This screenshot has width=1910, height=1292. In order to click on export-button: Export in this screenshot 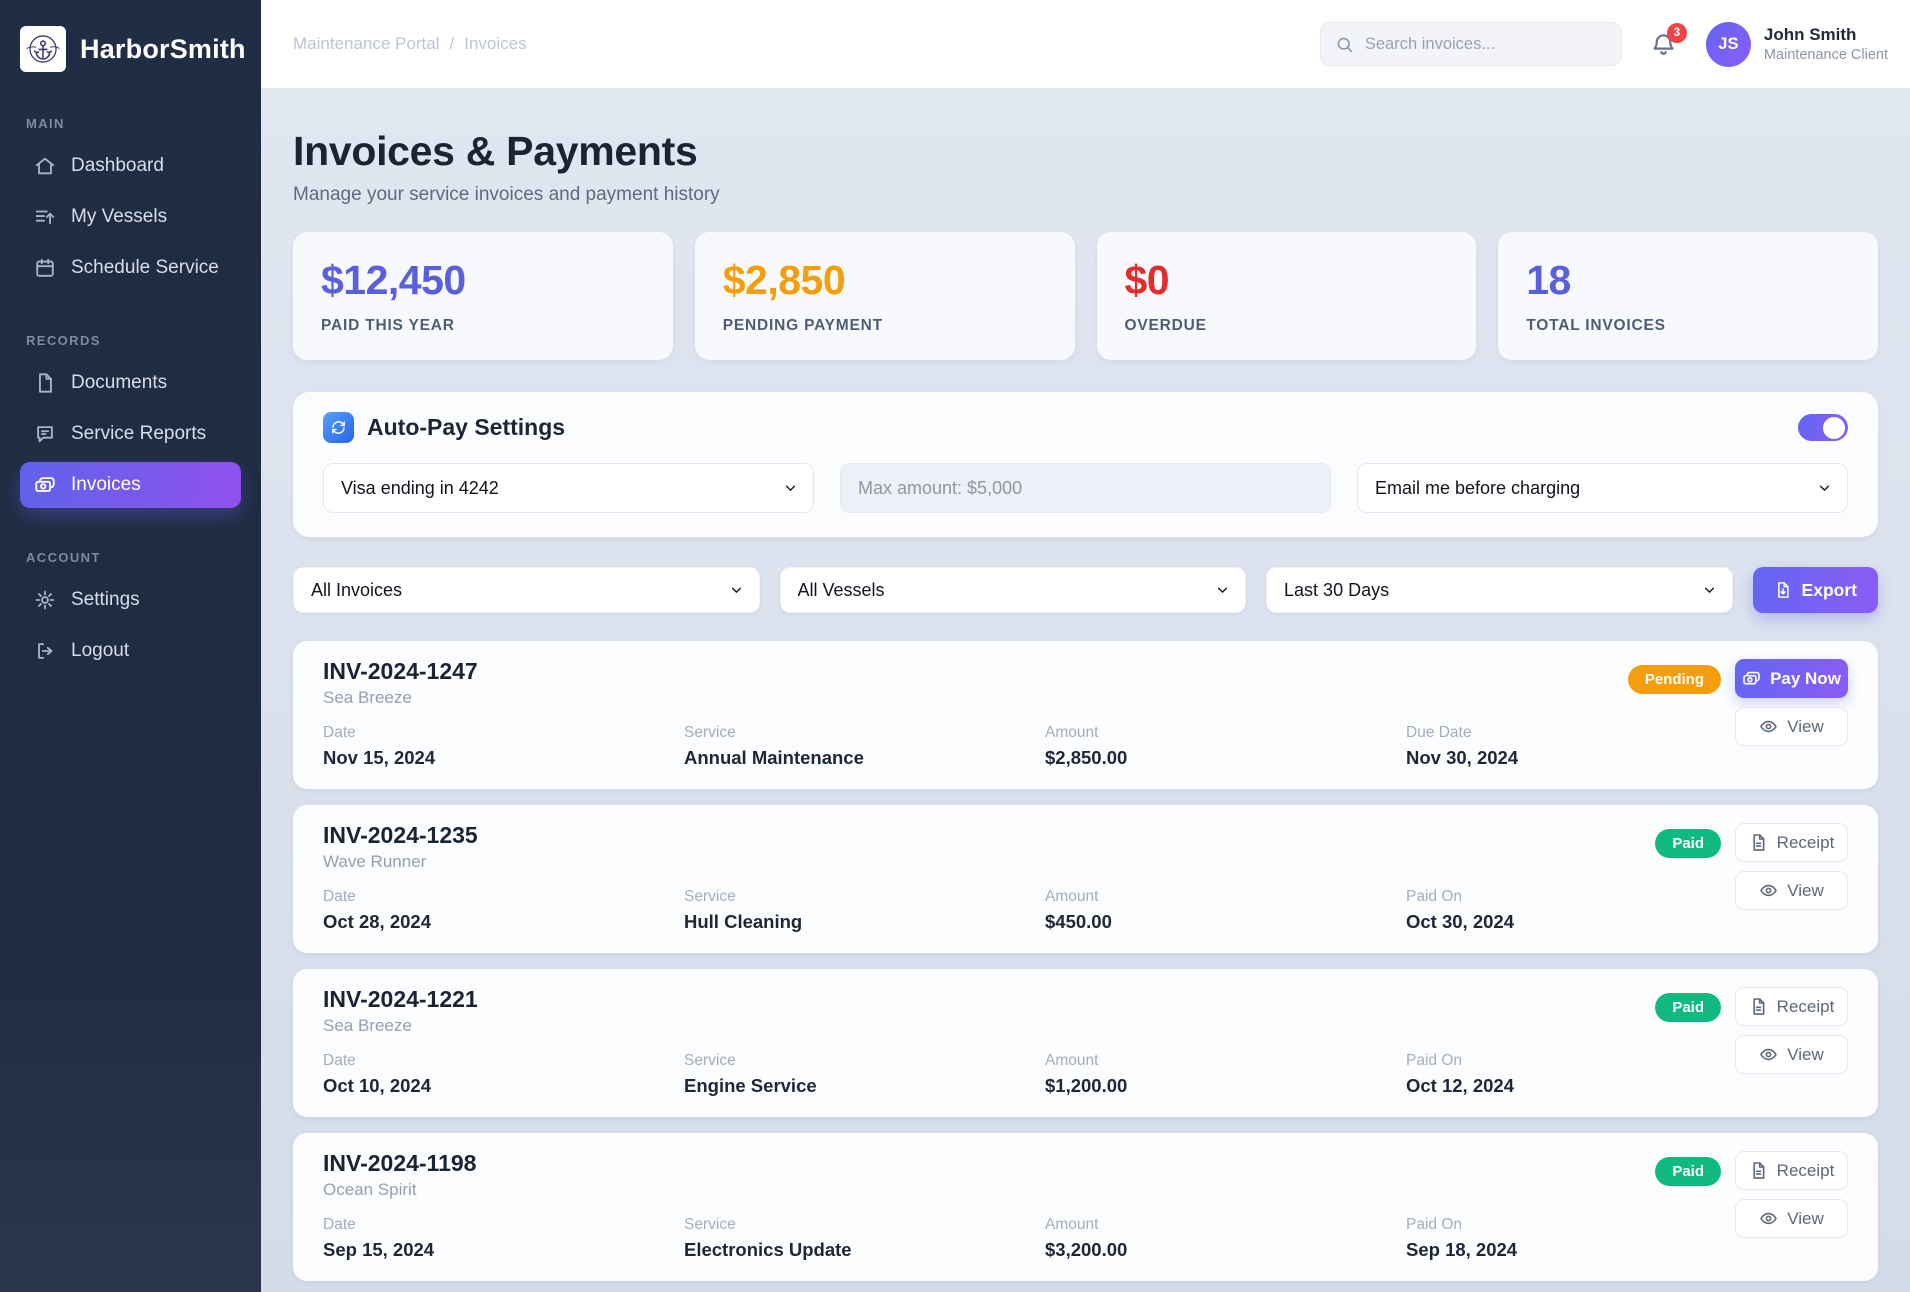, I will do `click(1815, 590)`.